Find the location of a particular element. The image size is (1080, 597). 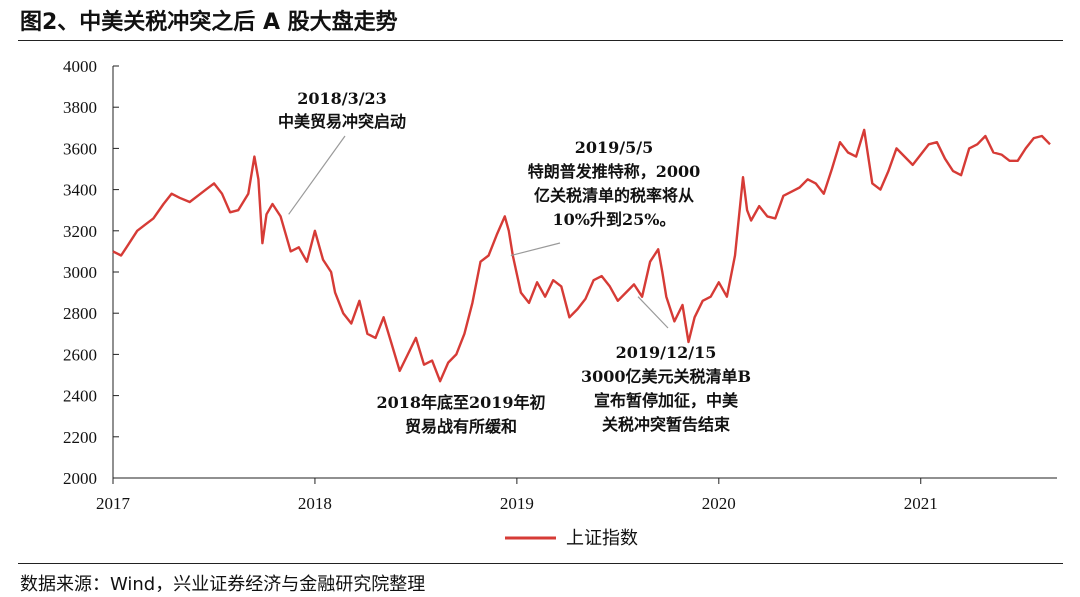

y-tick-label: 3000 is located at coordinates (80, 272).